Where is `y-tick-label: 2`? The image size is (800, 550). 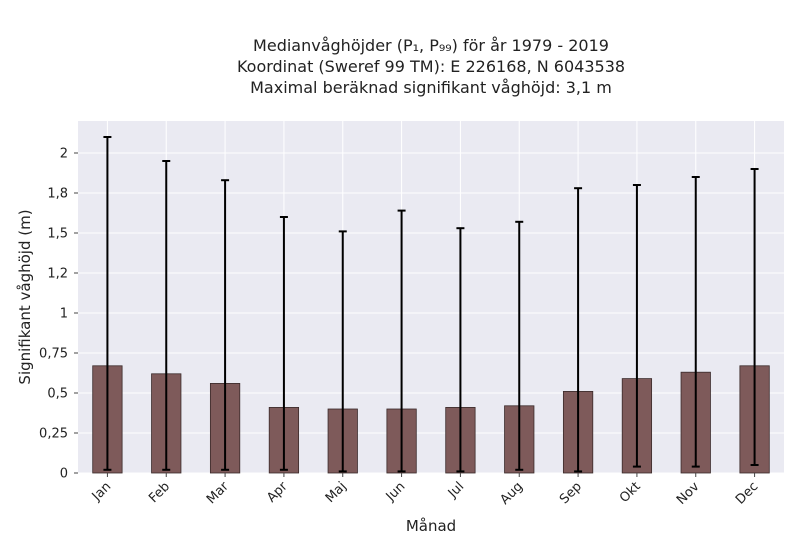 y-tick-label: 2 is located at coordinates (64, 154).